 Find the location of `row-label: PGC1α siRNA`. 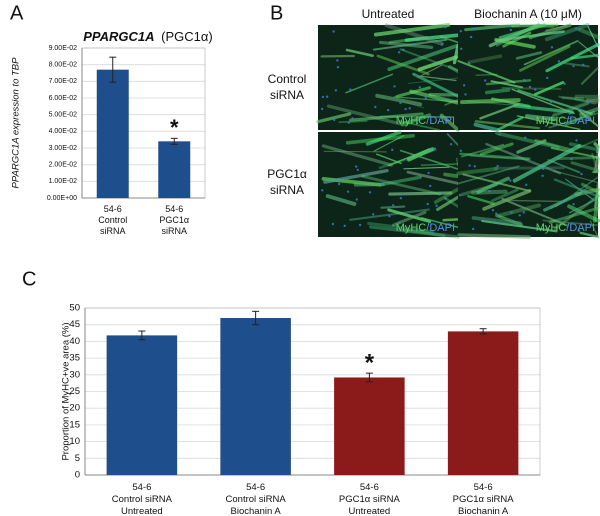

row-label: PGC1α siRNA is located at coordinates (287, 182).